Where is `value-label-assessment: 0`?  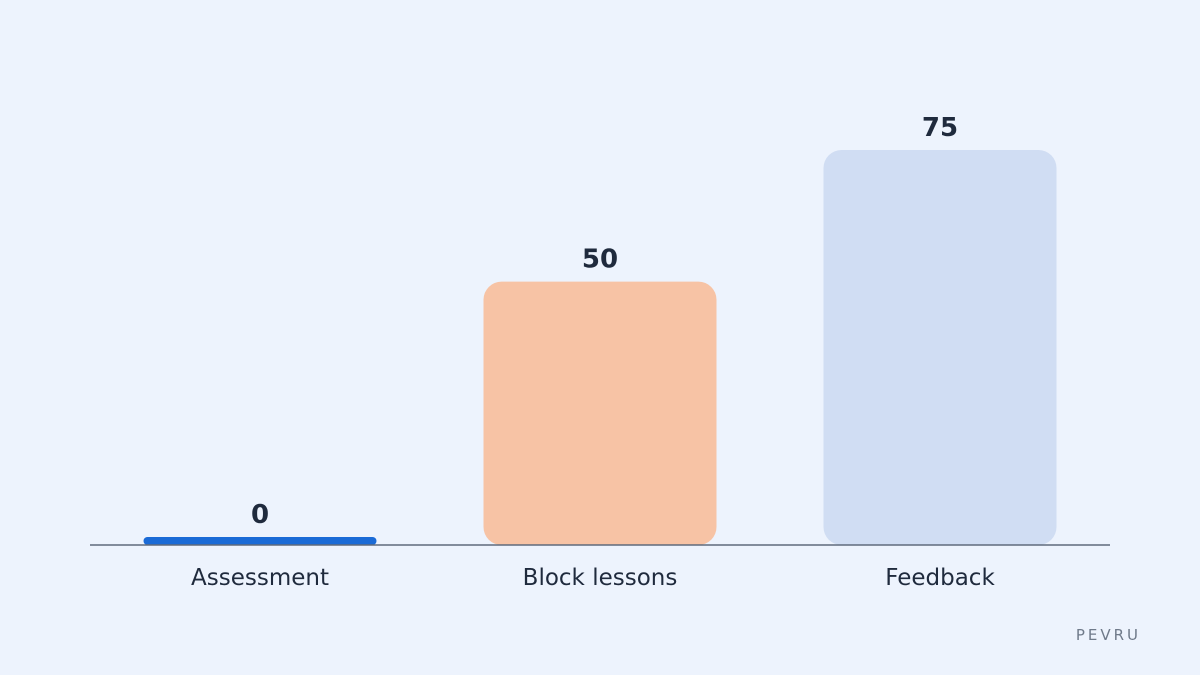
value-label-assessment: 0 is located at coordinates (260, 515).